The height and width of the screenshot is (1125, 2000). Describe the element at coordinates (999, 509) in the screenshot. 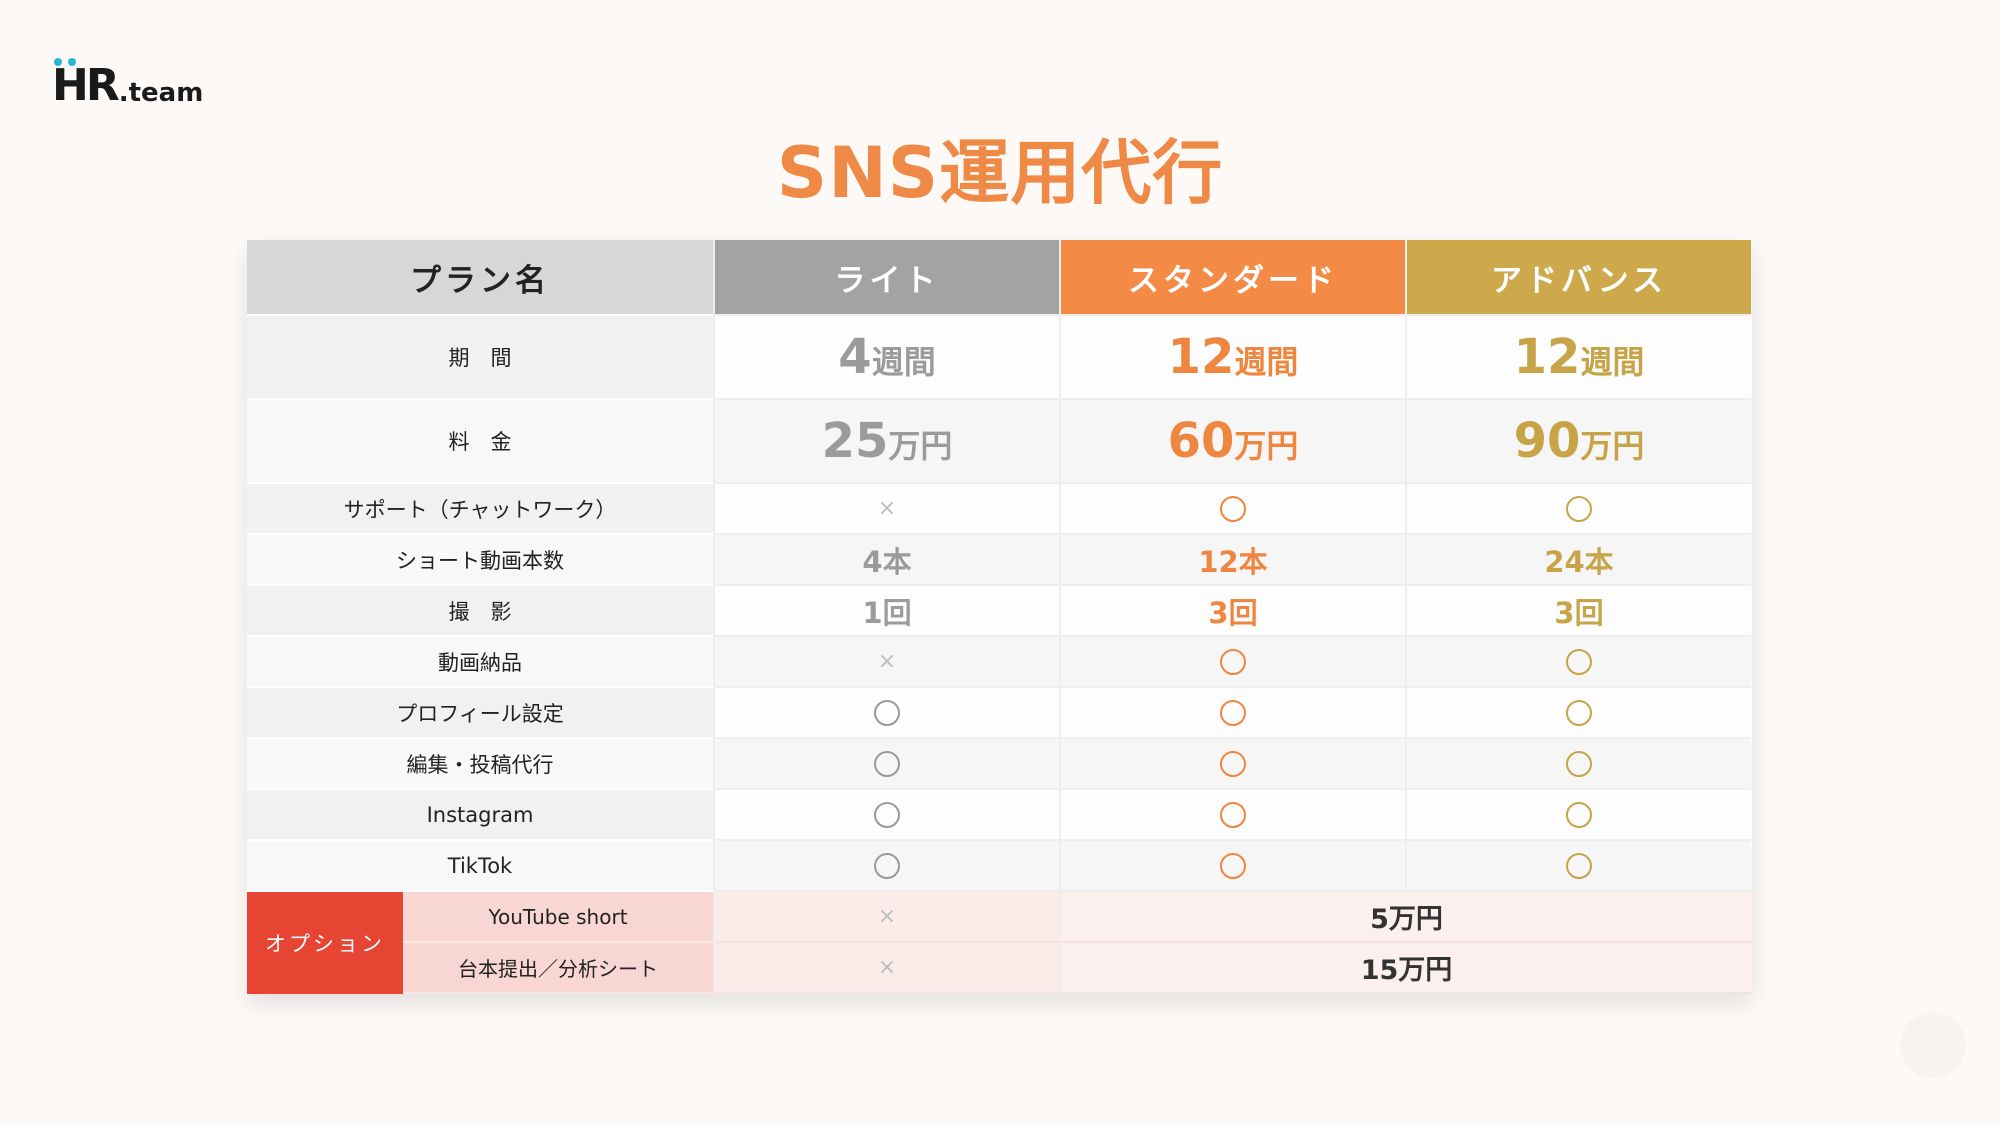

I see `table-row: サポート（チャットワーク） ×` at that location.